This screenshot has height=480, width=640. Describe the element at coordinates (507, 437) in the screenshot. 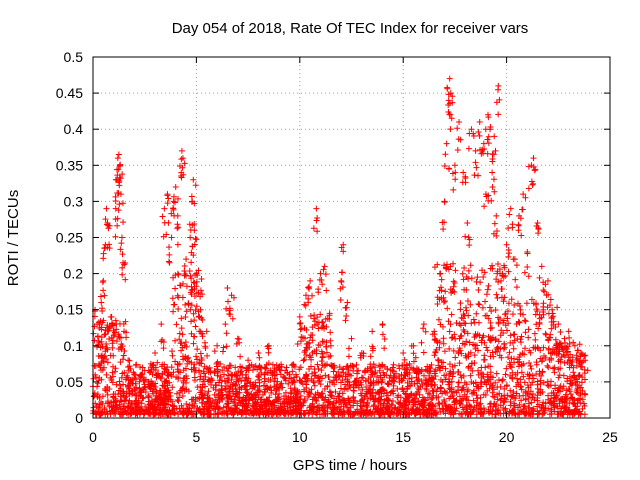

I see `x-tick-label: 20` at that location.